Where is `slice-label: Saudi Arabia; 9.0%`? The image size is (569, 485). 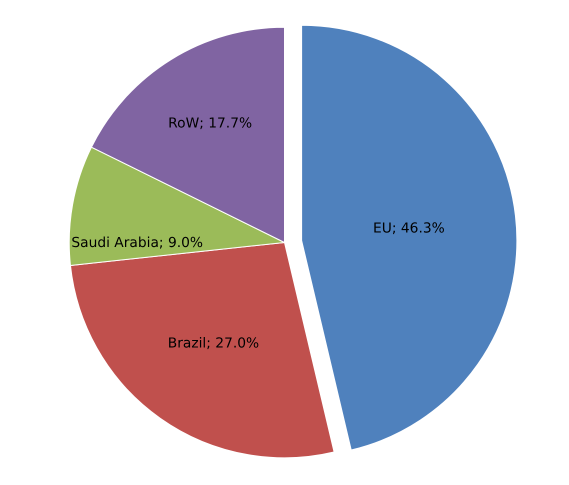 slice-label: Saudi Arabia; 9.0% is located at coordinates (137, 243).